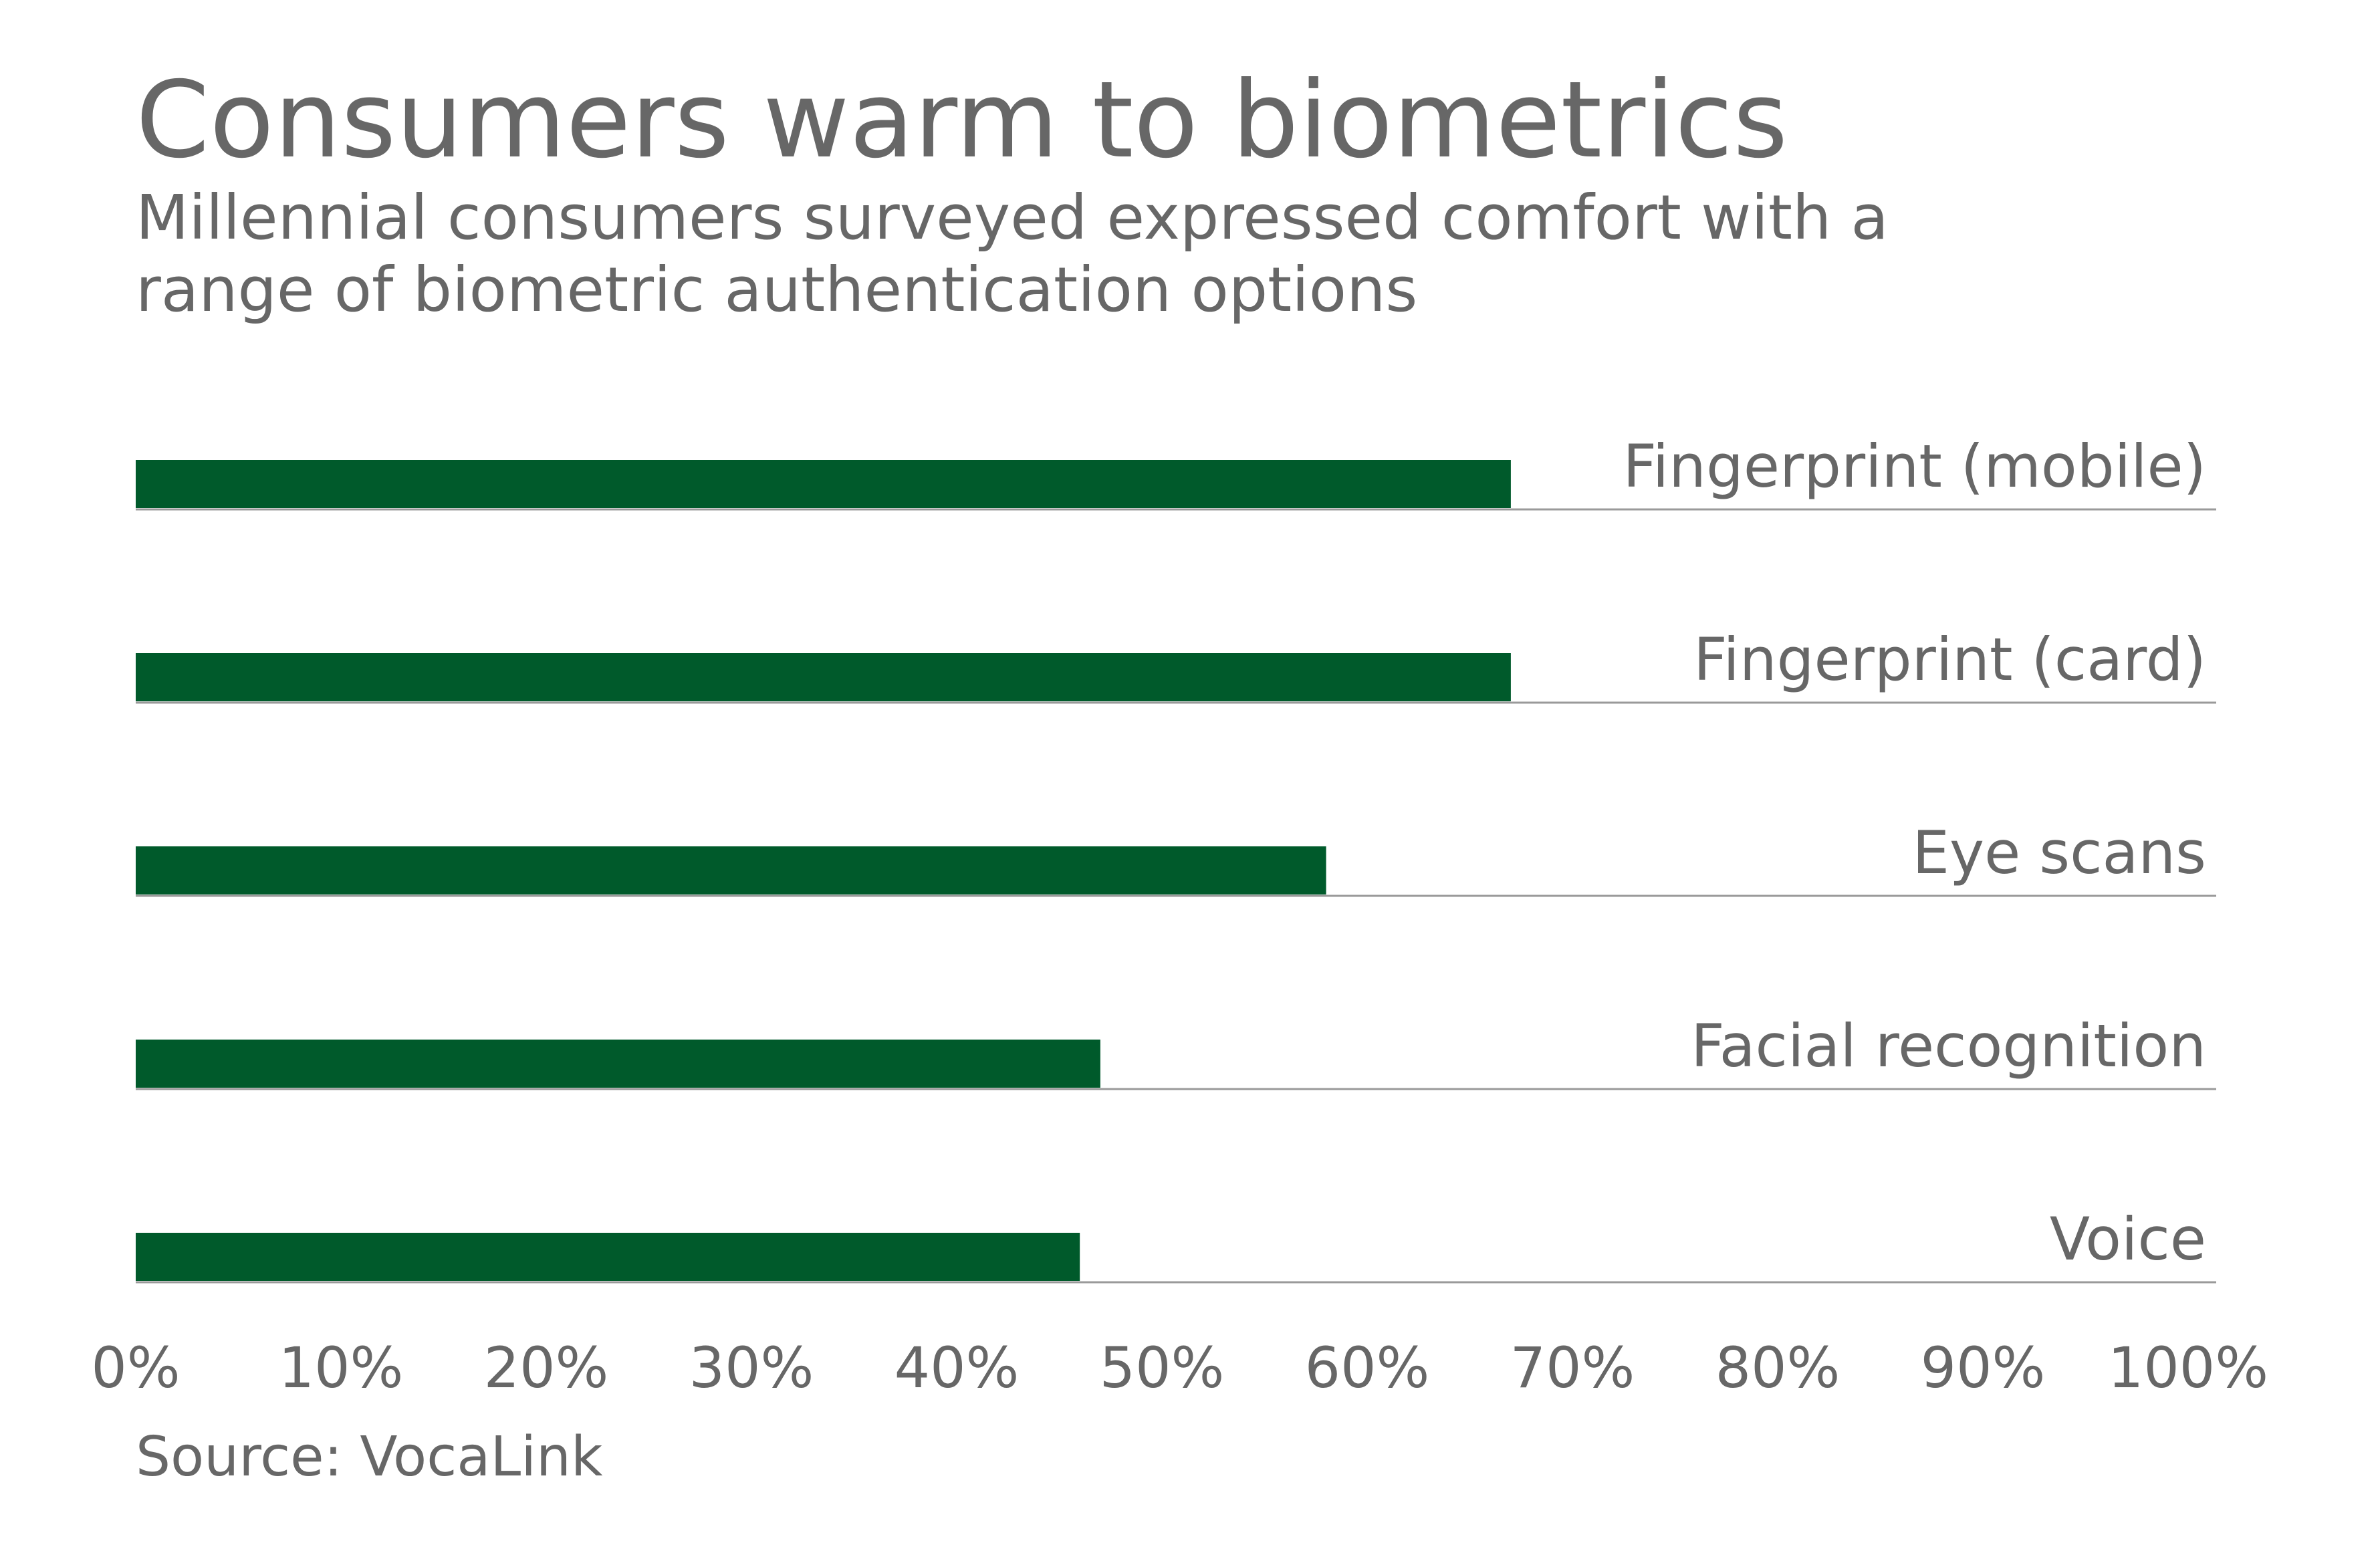 The width and height of the screenshot is (2380, 1551). Describe the element at coordinates (546, 1368) in the screenshot. I see `x-tick-label: 20%` at that location.